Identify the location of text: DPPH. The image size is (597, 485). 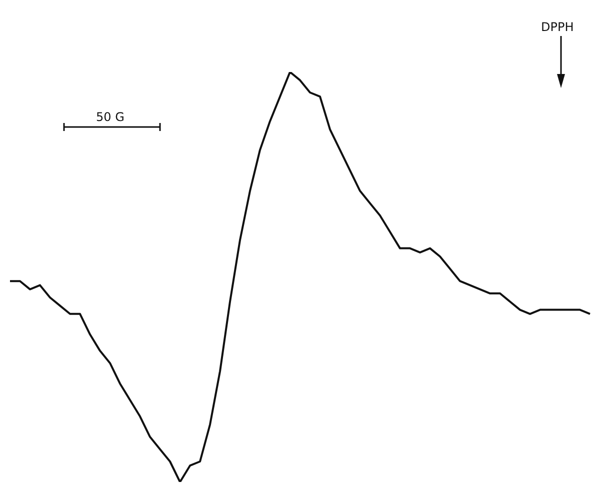
(557, 27).